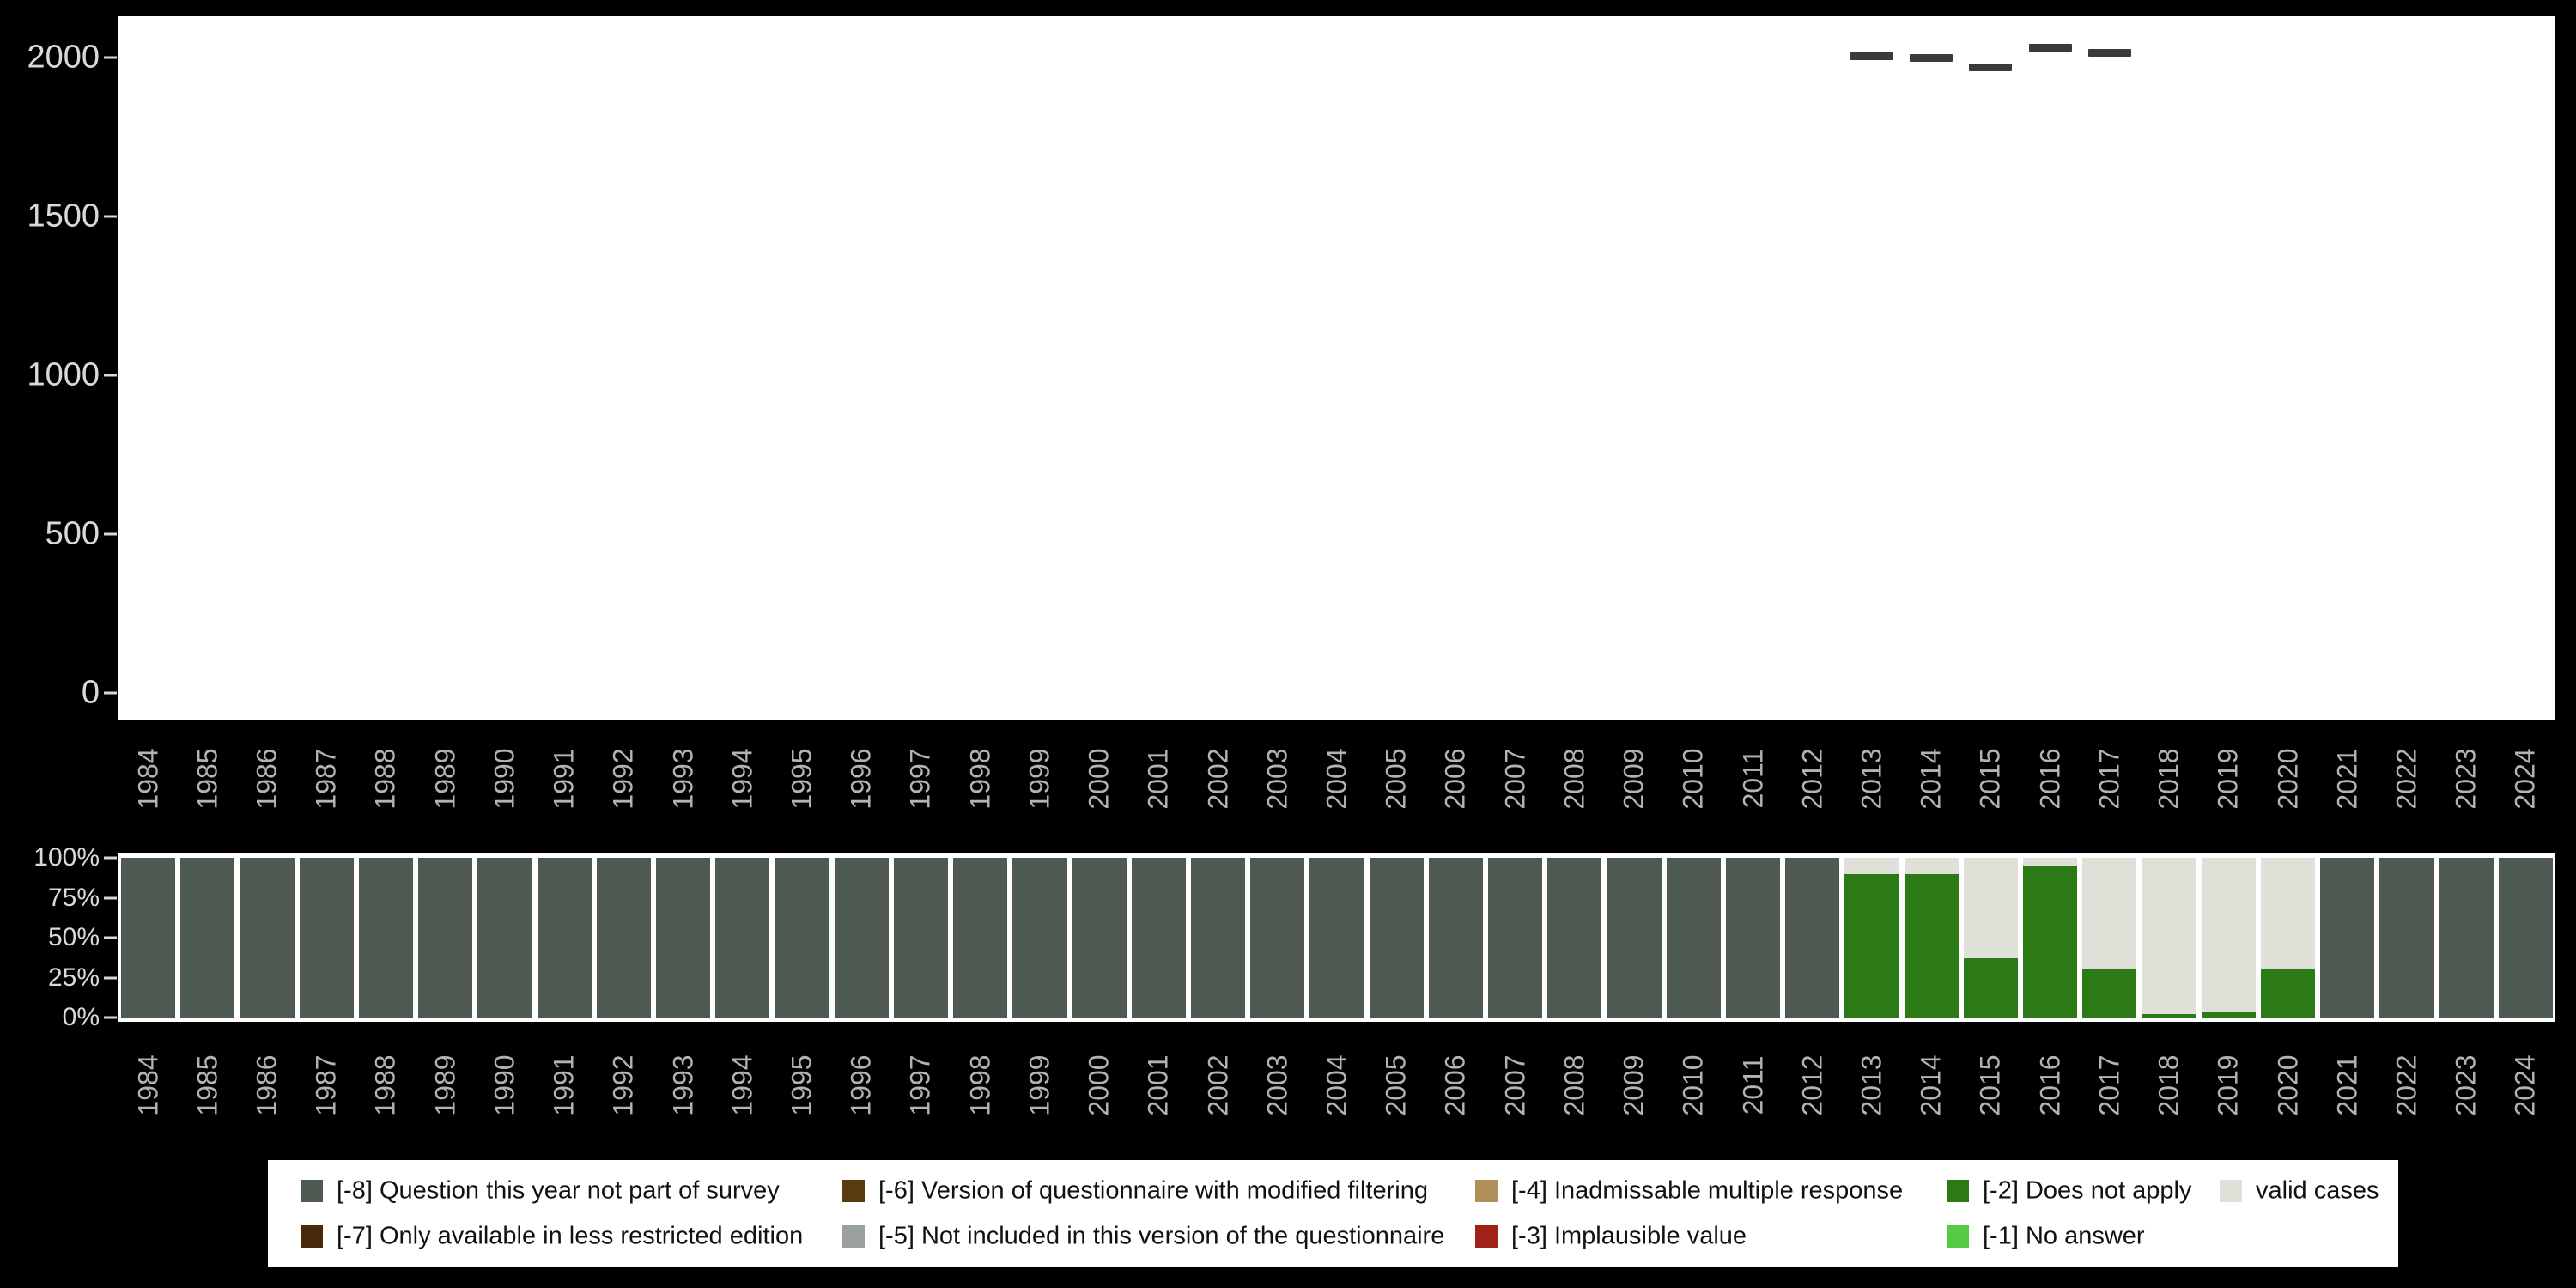 The height and width of the screenshot is (1288, 2576). I want to click on x-tick-label-1996-bottom: 1996, so click(861, 1085).